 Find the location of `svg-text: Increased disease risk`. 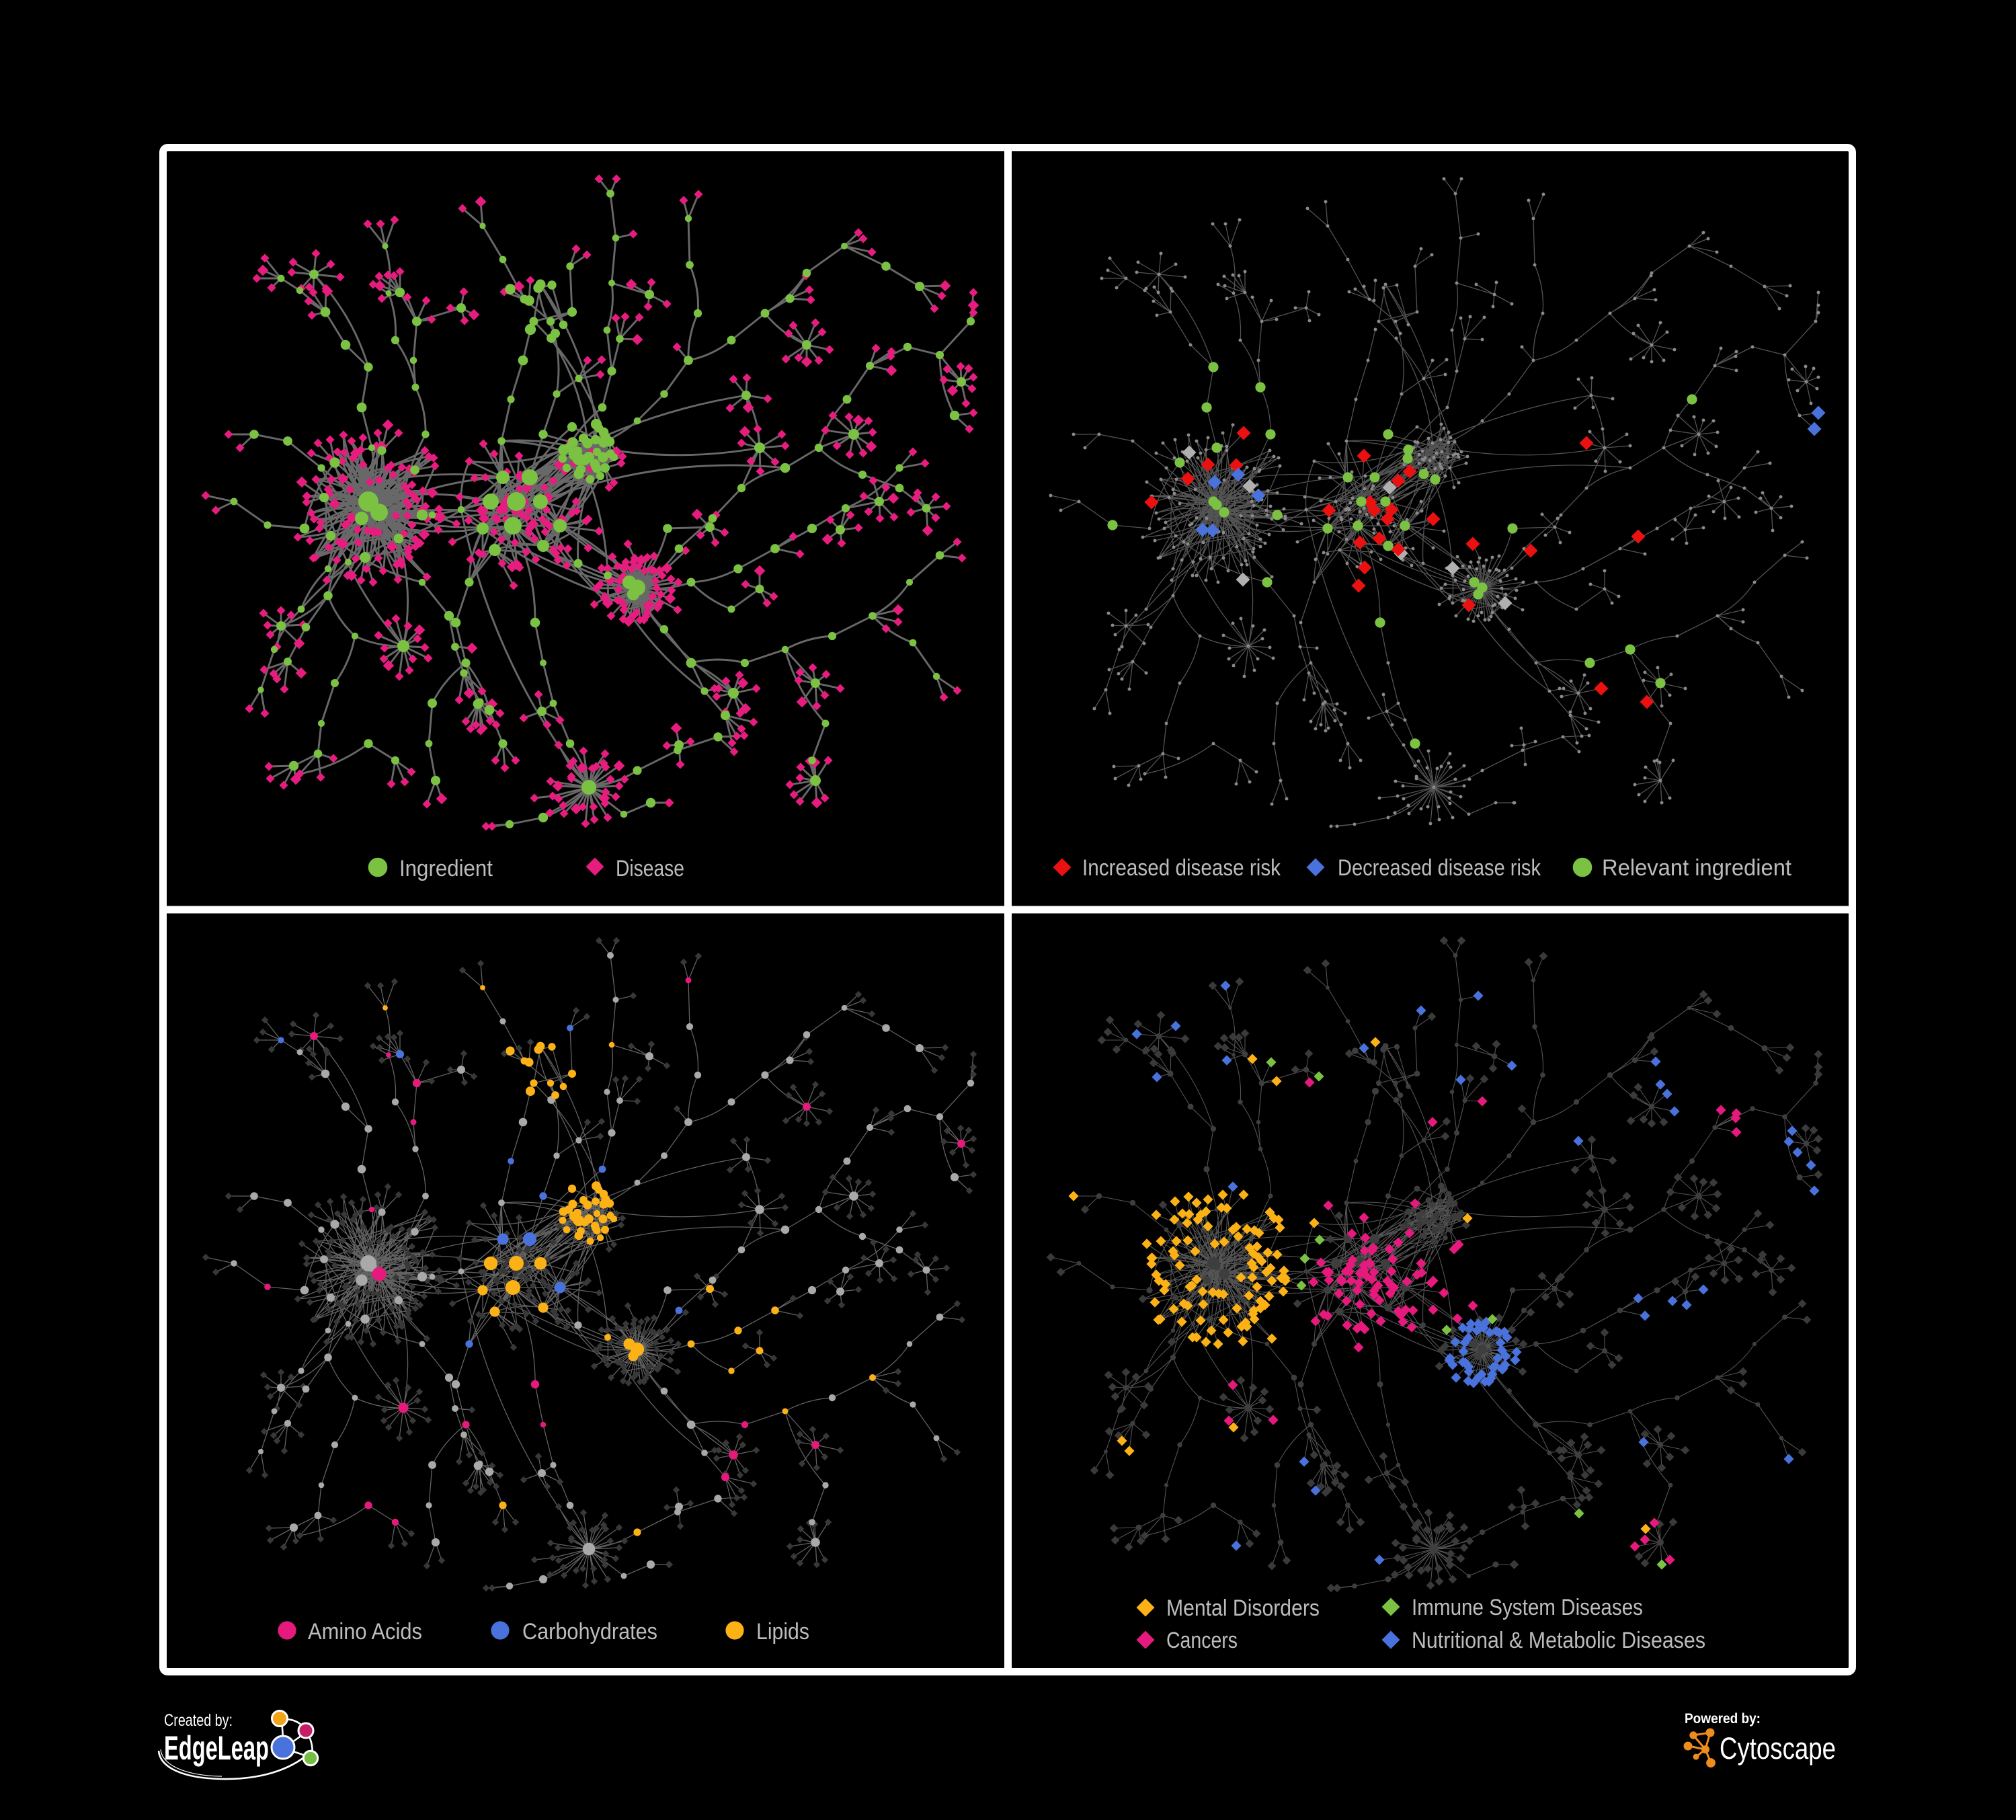

svg-text: Increased disease risk is located at coordinates (1181, 868).